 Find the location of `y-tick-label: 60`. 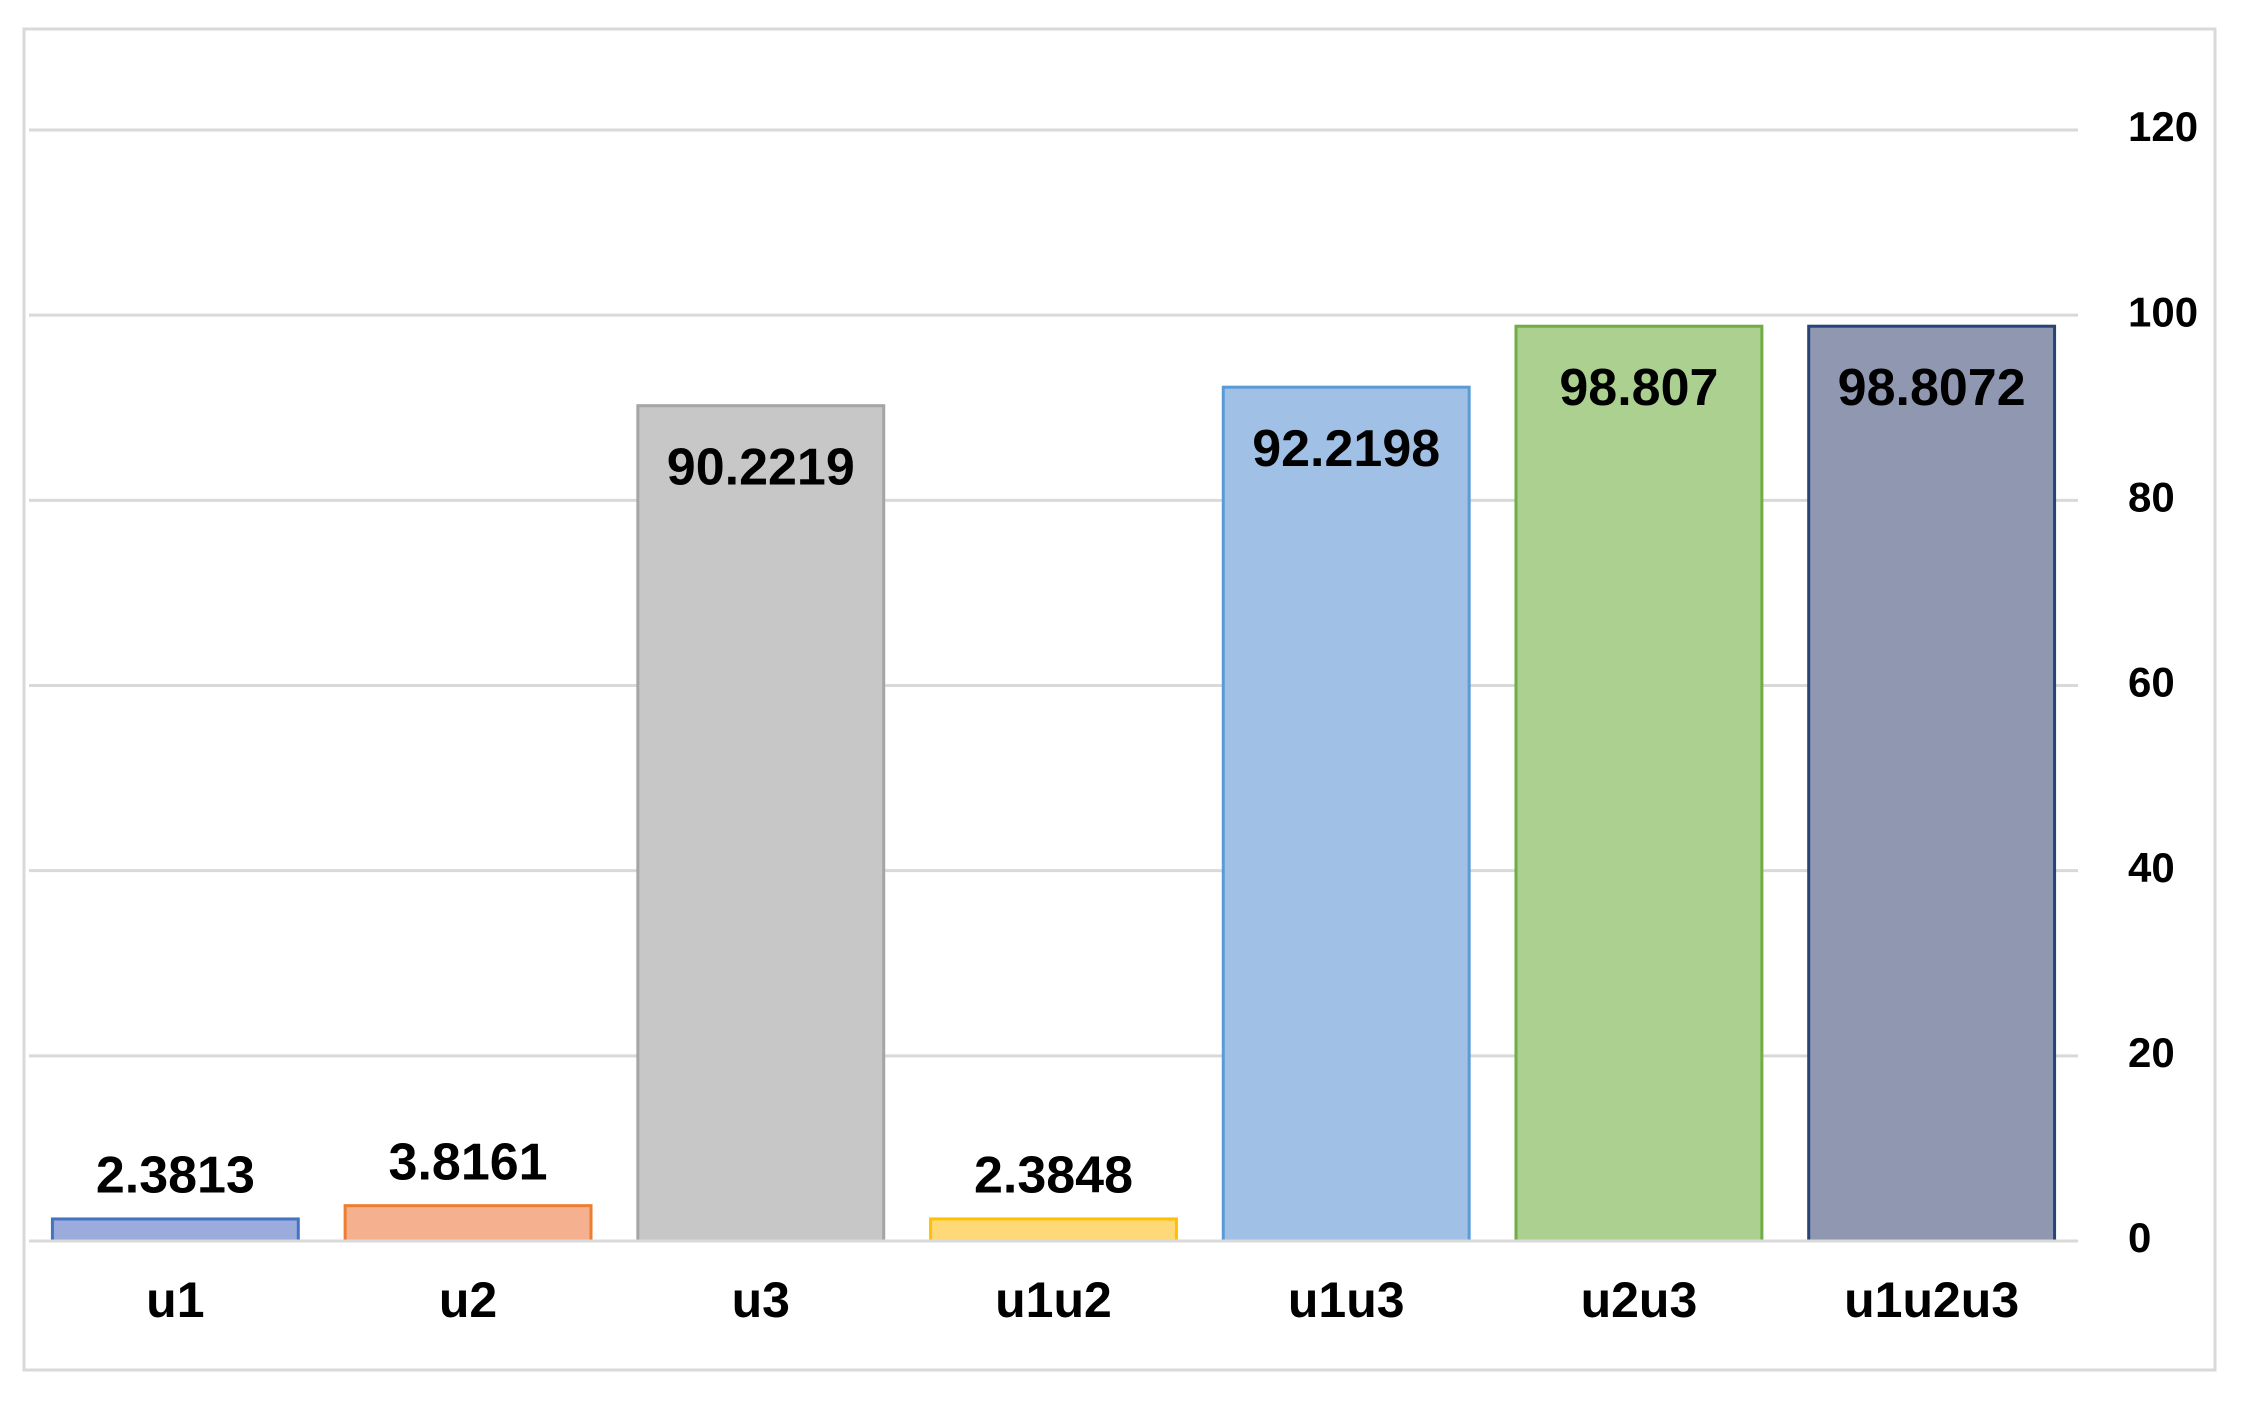

y-tick-label: 60 is located at coordinates (2151, 682).